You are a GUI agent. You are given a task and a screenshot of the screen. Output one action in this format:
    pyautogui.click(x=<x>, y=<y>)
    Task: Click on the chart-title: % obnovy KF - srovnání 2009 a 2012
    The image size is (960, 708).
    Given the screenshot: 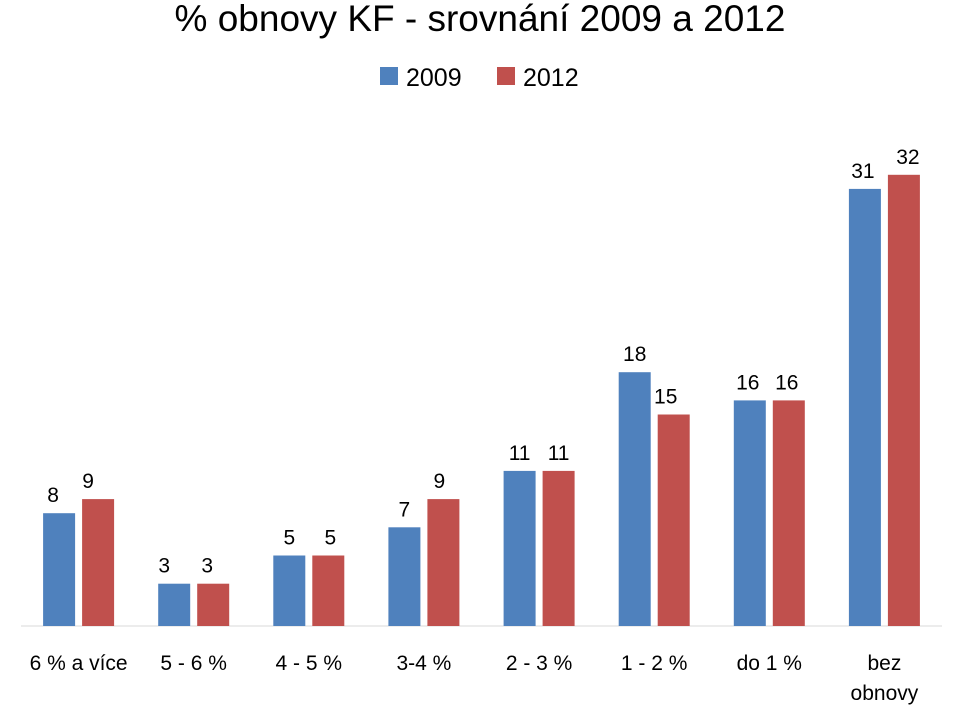 What is the action you would take?
    pyautogui.click(x=480, y=19)
    